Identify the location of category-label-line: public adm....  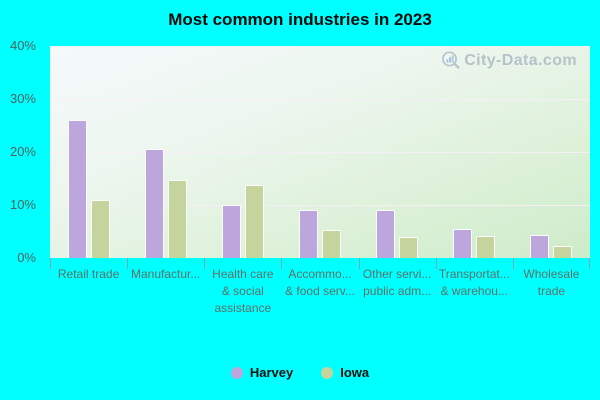
(397, 291).